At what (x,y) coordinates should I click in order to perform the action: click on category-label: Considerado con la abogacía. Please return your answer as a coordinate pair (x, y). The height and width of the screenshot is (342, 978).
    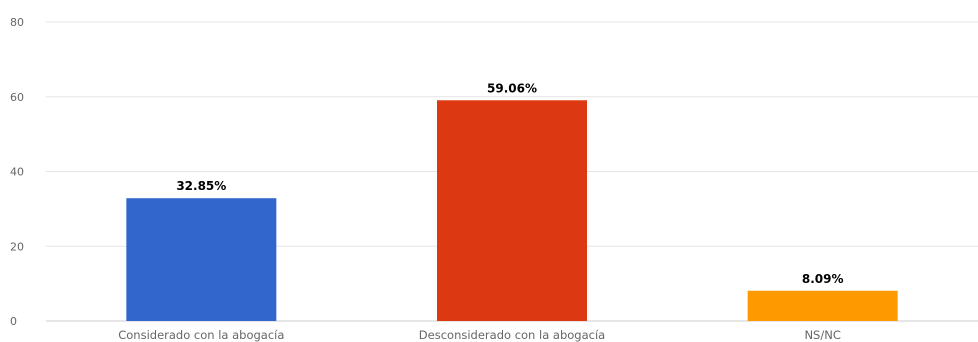
    Looking at the image, I should click on (201, 335).